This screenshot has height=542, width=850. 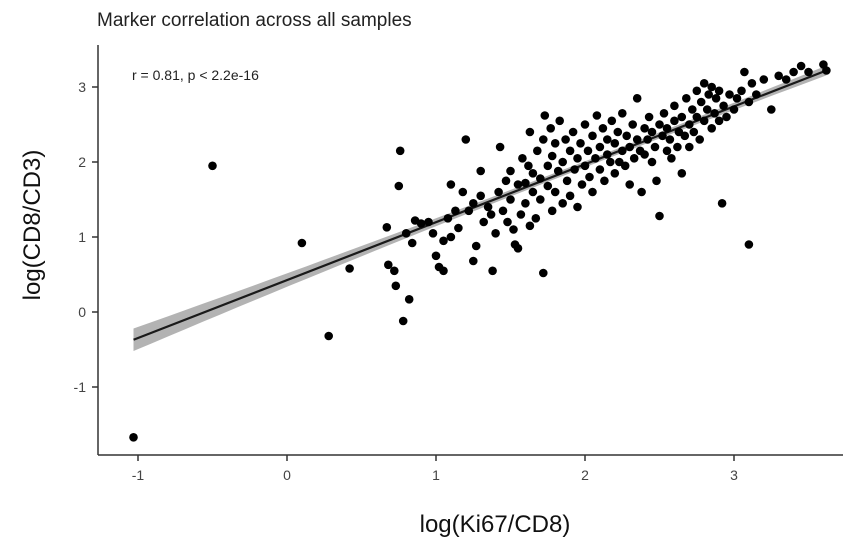 What do you see at coordinates (32, 225) in the screenshot?
I see `y-axis-title: log(CD8/CD3)` at bounding box center [32, 225].